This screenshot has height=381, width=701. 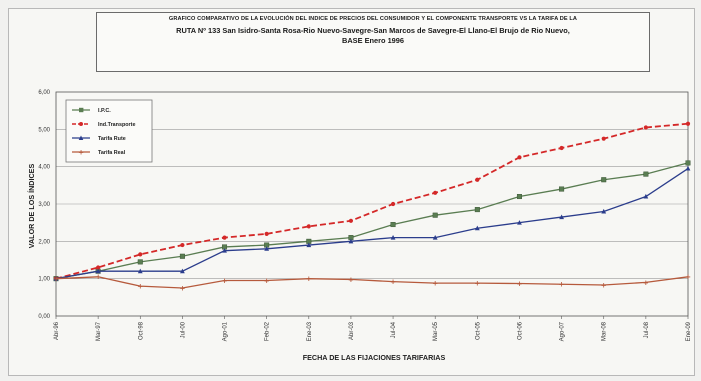 What do you see at coordinates (647, 329) in the screenshot?
I see `x-tick-label: Jul-08` at bounding box center [647, 329].